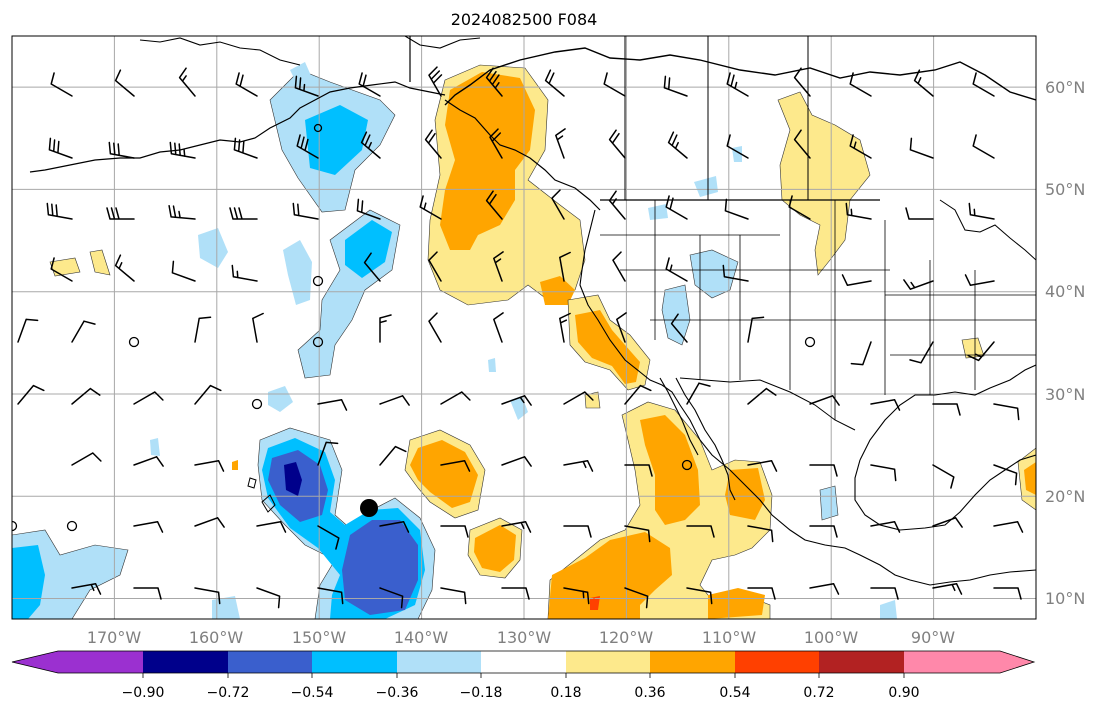  What do you see at coordinates (1065, 291) in the screenshot?
I see `lat-label: 40°N` at bounding box center [1065, 291].